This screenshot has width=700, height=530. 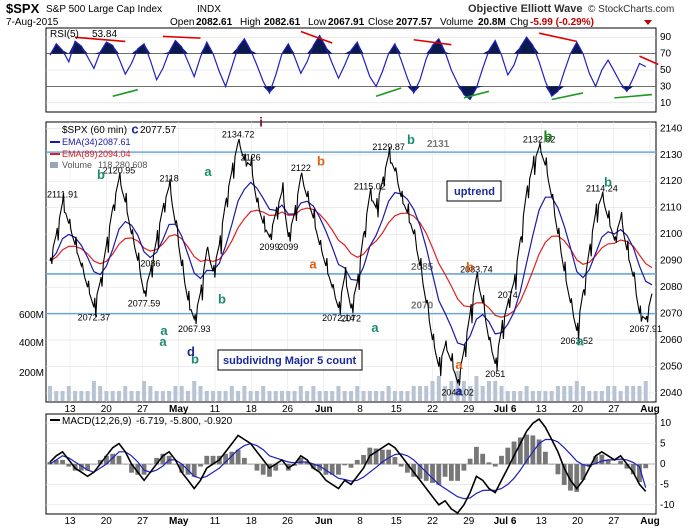 I want to click on rsi-layer: 10 30 50 70 90, so click(x=359, y=69).